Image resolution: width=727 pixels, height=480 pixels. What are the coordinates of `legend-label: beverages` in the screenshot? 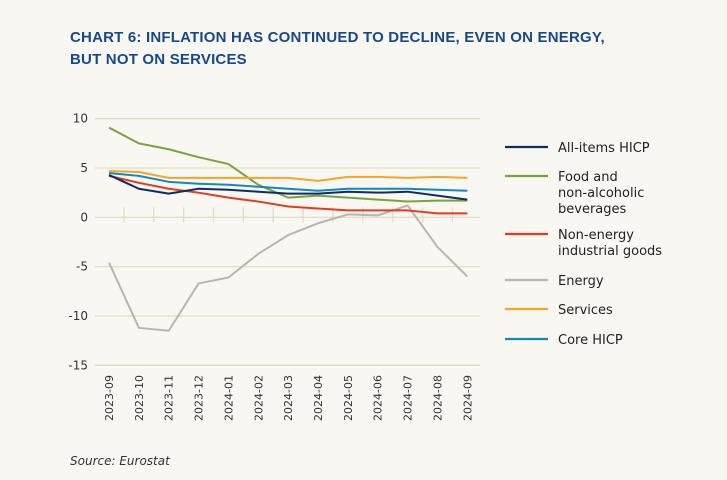 It's located at (592, 209).